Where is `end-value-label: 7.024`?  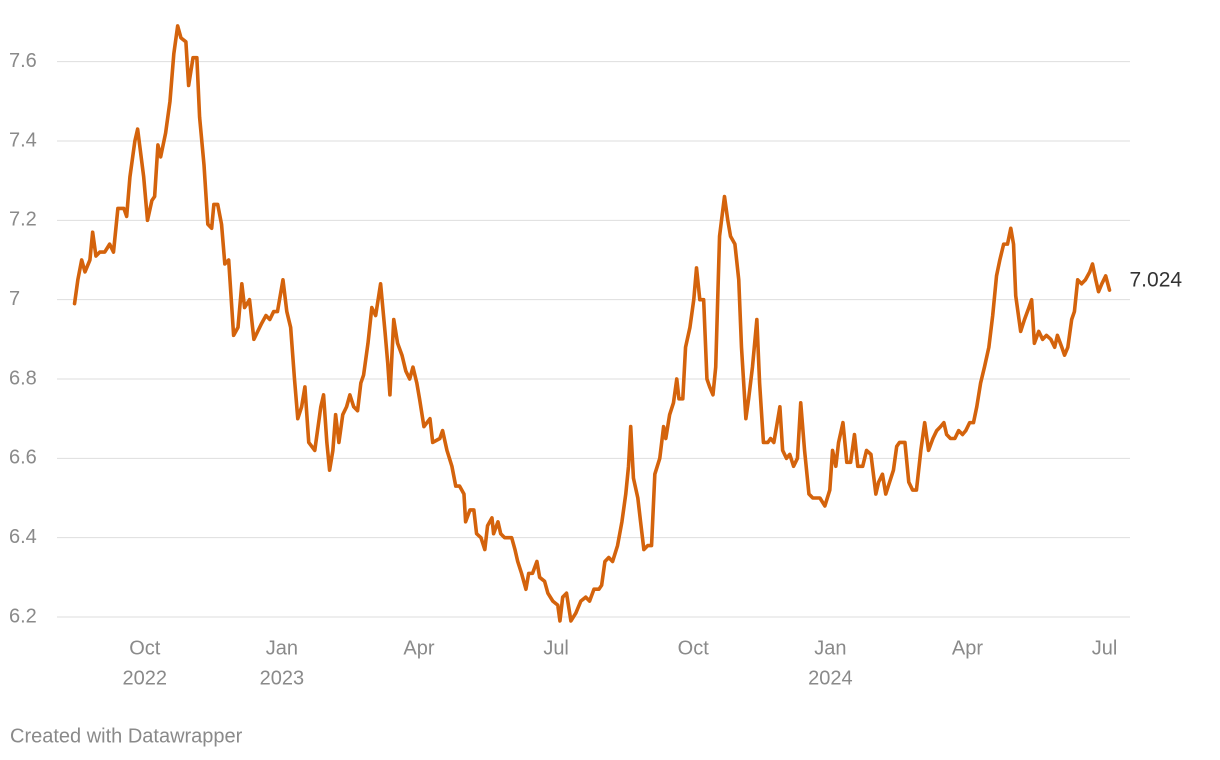
end-value-label: 7.024 is located at coordinates (1156, 280).